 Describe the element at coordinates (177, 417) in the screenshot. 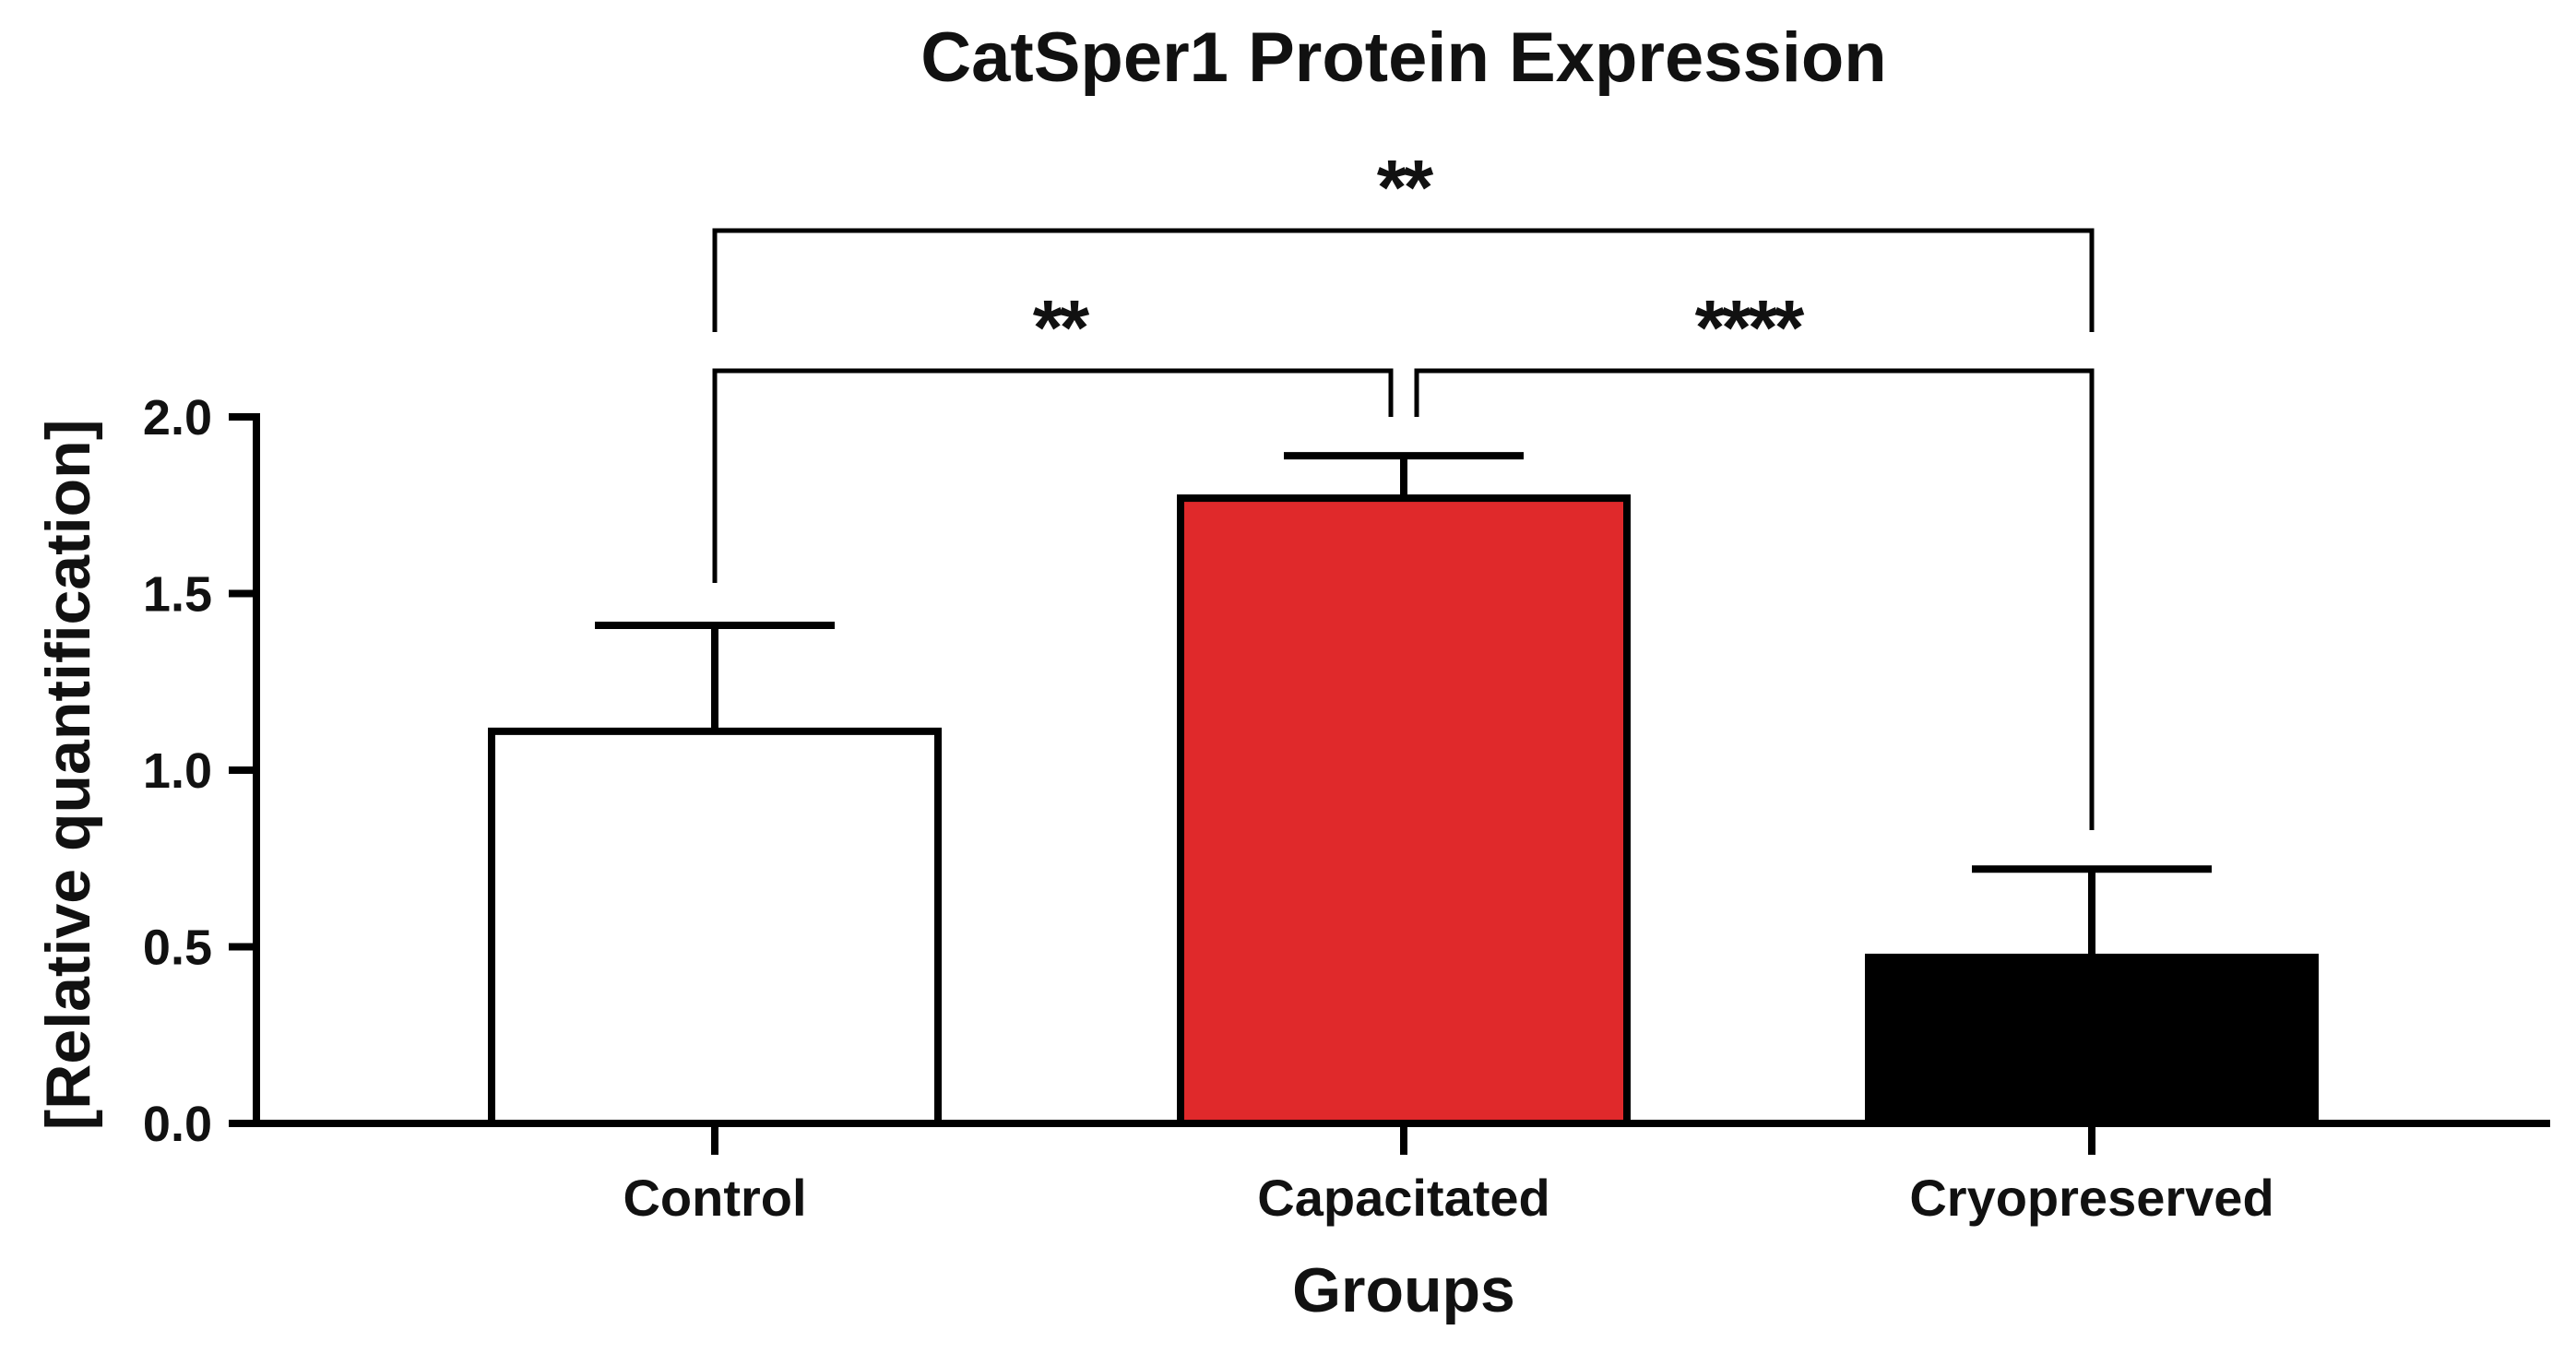

I see `y-tick-label: 2.0` at that location.